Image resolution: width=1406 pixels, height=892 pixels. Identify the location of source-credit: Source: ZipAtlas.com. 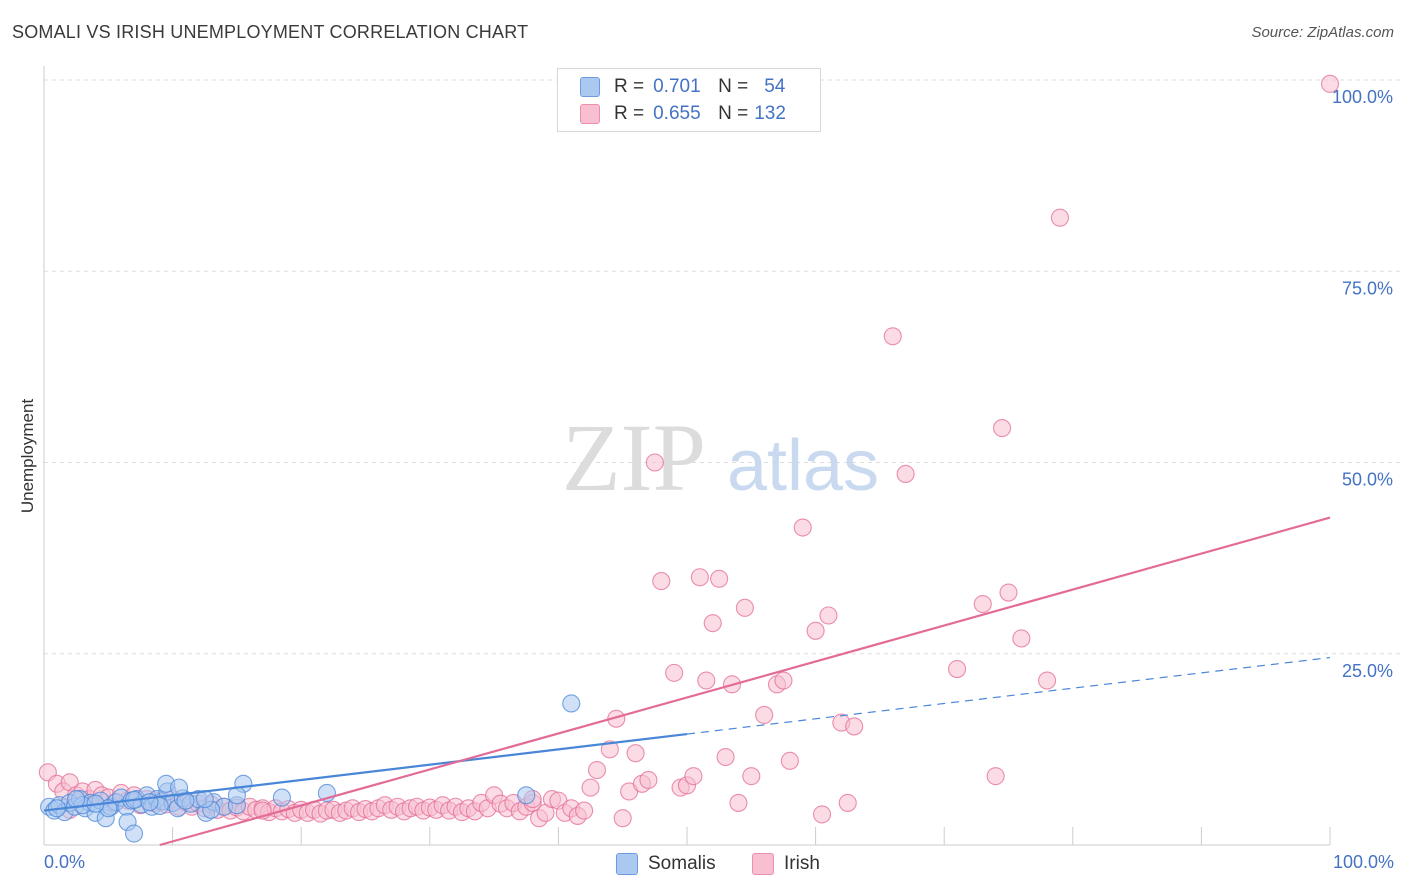
(1322, 32).